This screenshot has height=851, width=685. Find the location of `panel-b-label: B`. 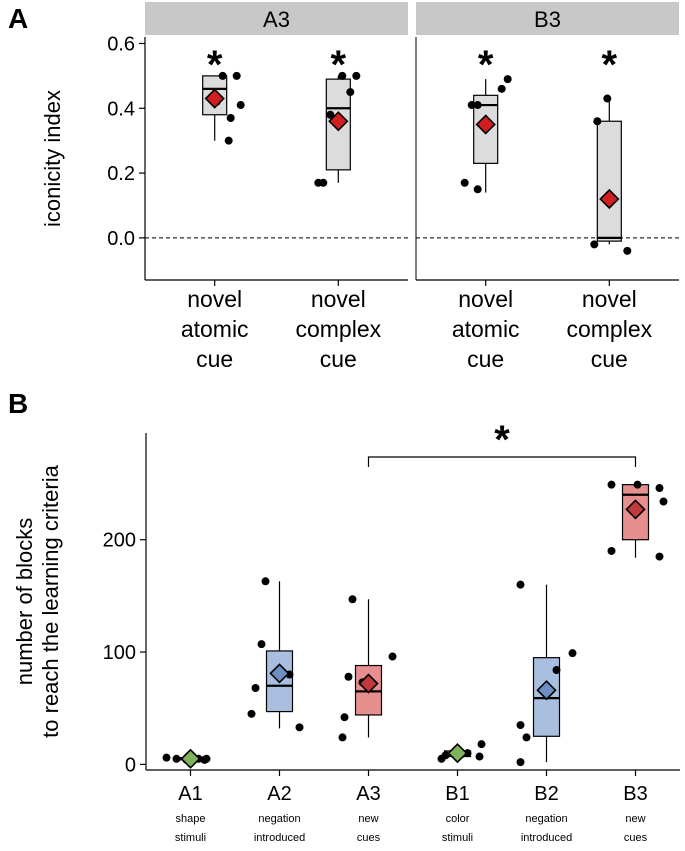

panel-b-label: B is located at coordinates (18, 403).